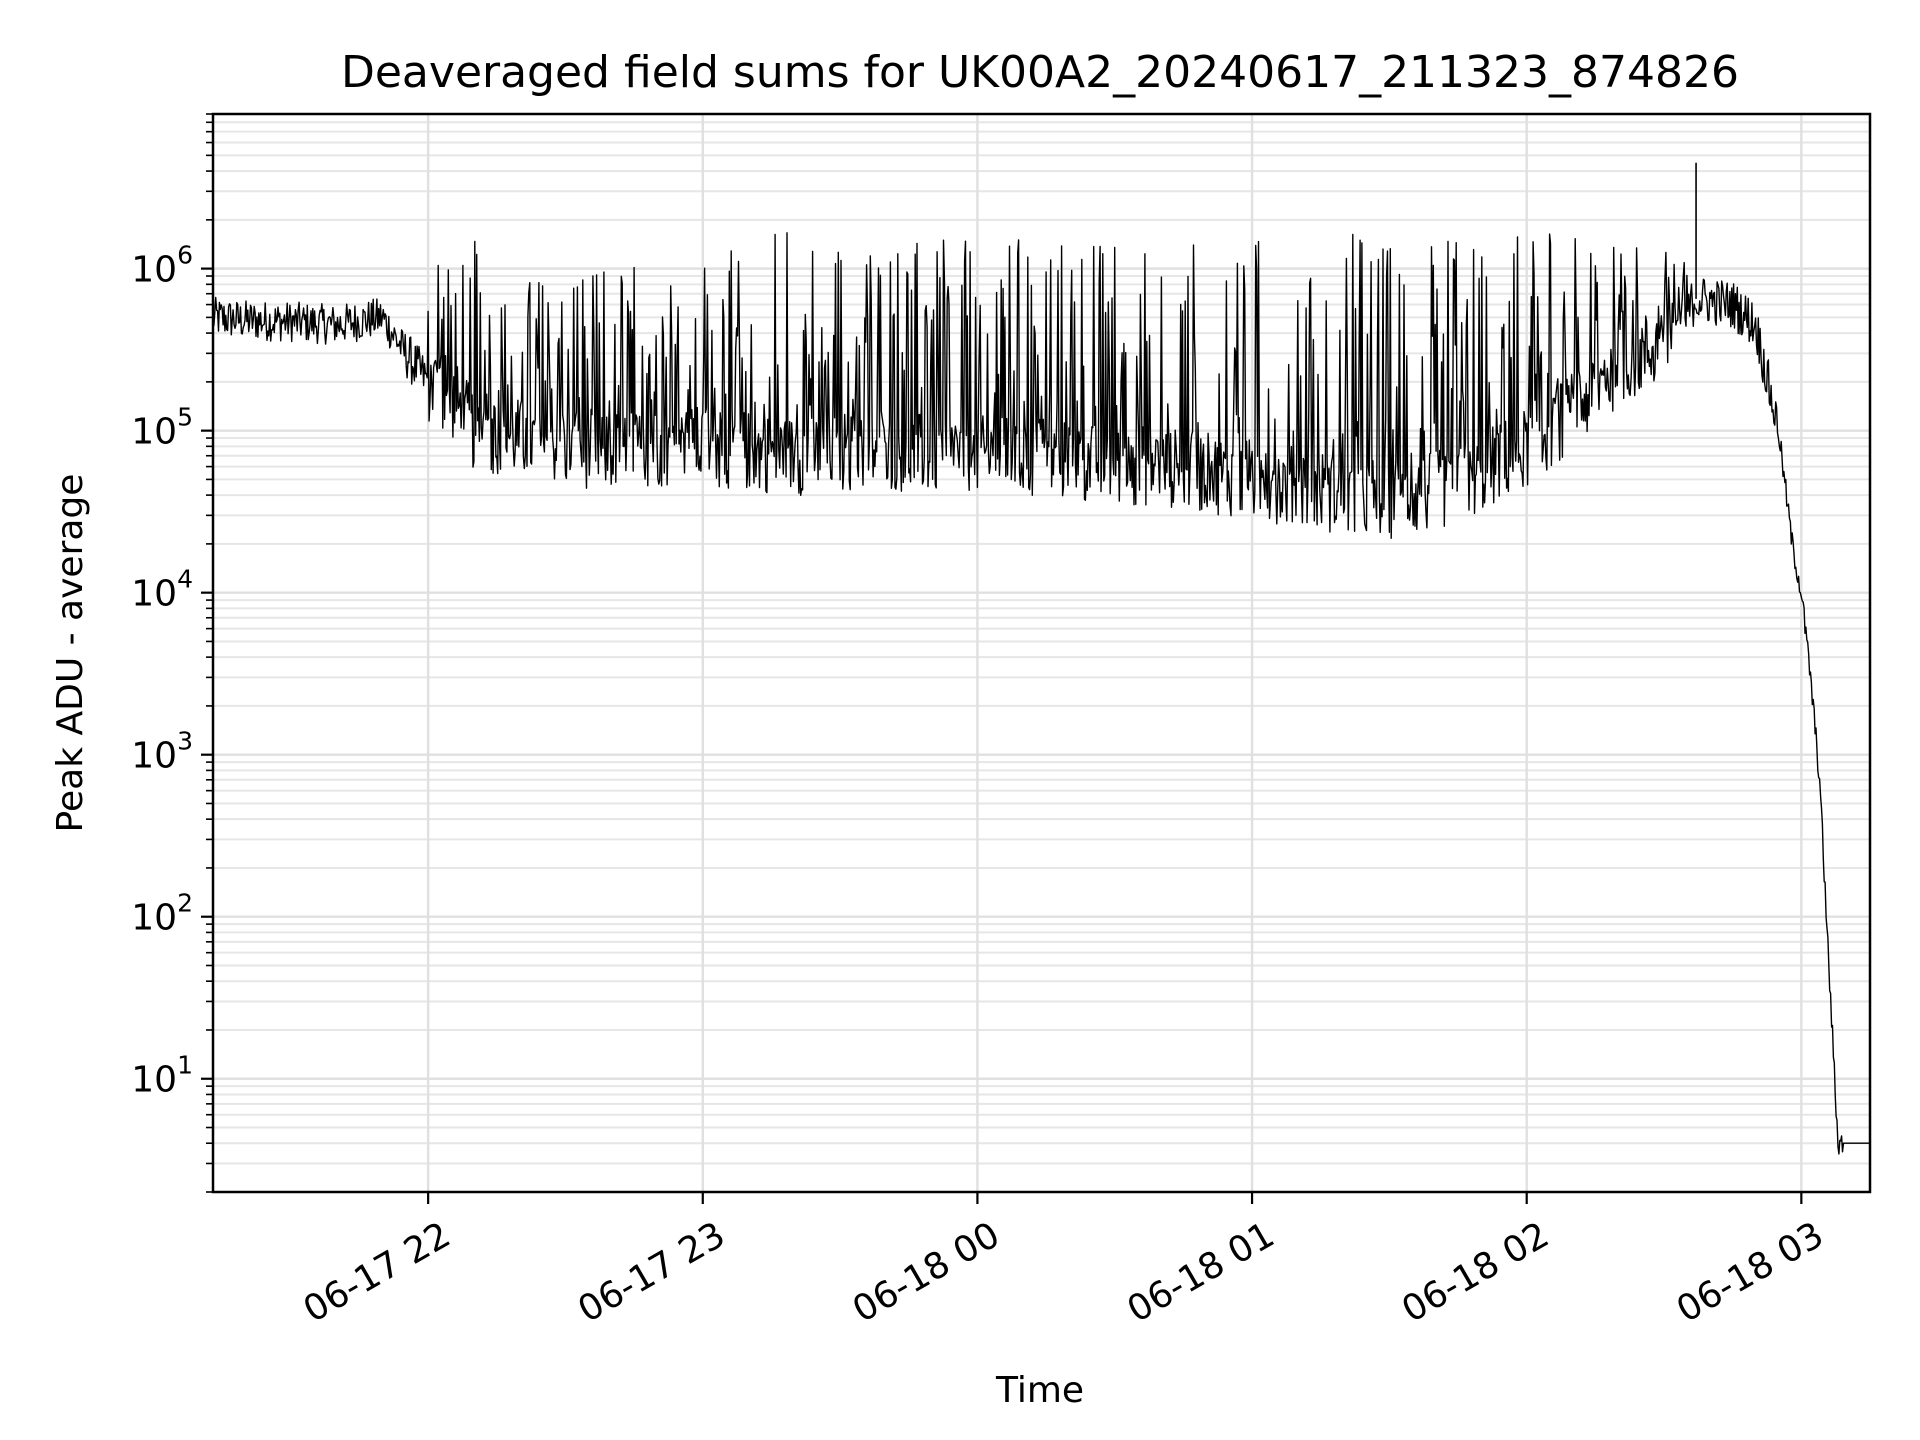 The image size is (1920, 1440). What do you see at coordinates (162, 752) in the screenshot?
I see `y-tick-label: 10³` at bounding box center [162, 752].